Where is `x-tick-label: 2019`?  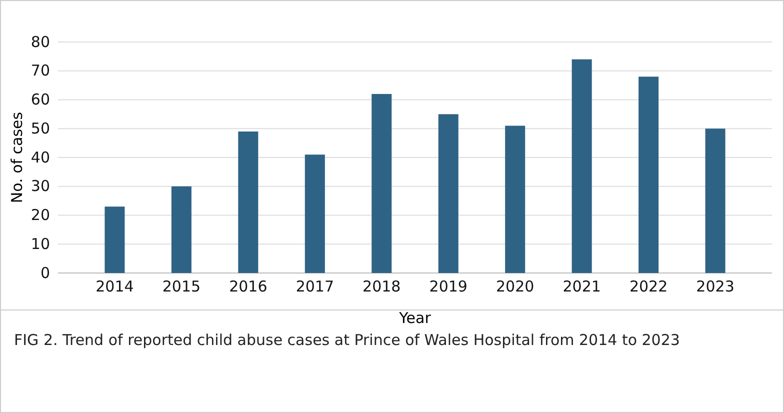
x-tick-label: 2019 is located at coordinates (448, 287).